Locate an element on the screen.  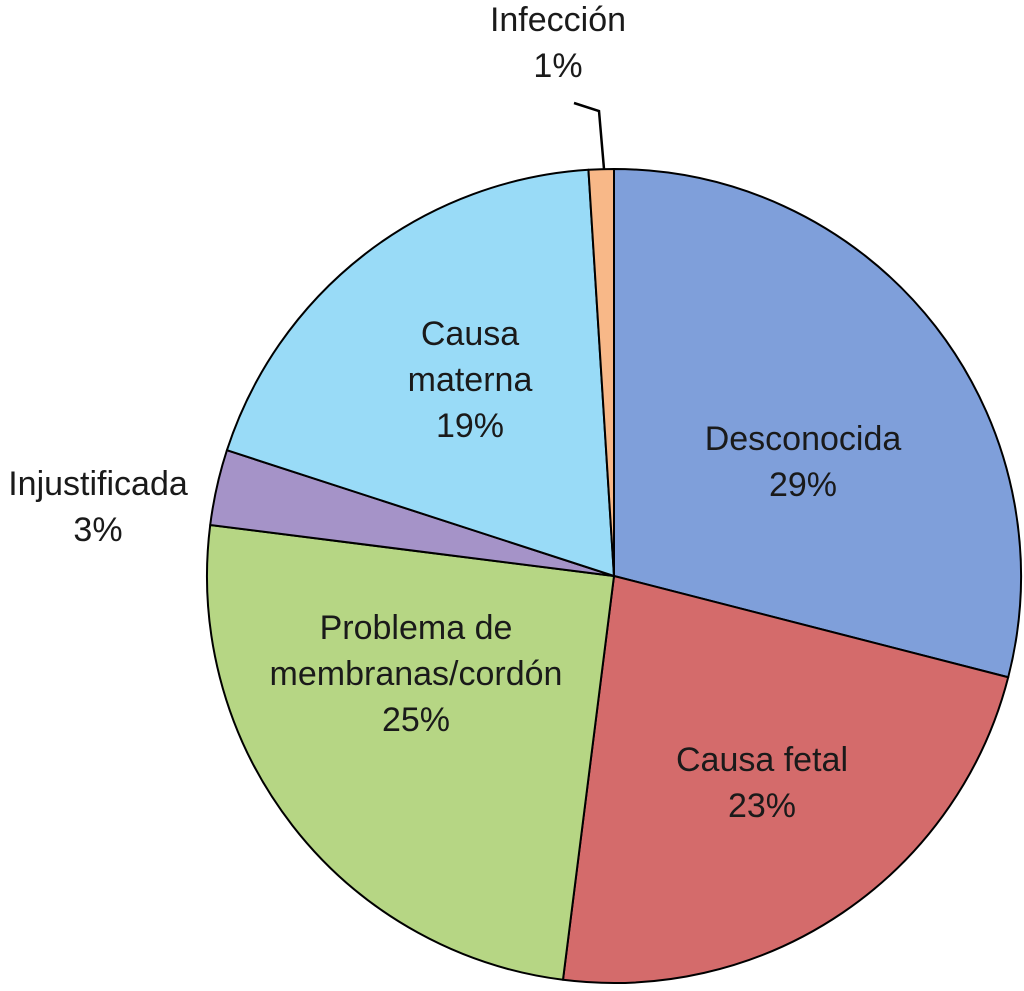
slice-percent-label-injustificada: 3% is located at coordinates (97, 530).